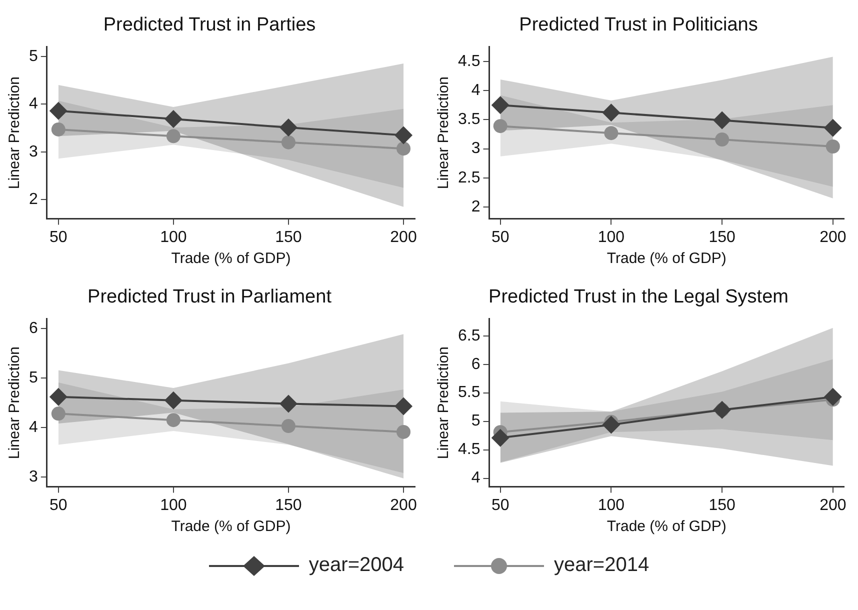 The height and width of the screenshot is (610, 858). I want to click on chart-title: Predicted Trust in the Legal System, so click(638, 297).